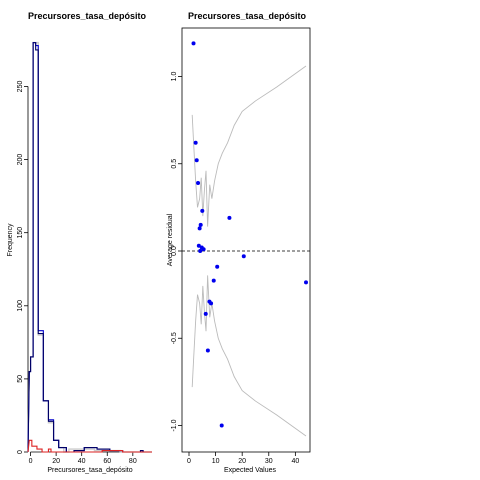 This screenshot has width=480, height=480. I want to click on residual-lower-band, so click(249, 356).